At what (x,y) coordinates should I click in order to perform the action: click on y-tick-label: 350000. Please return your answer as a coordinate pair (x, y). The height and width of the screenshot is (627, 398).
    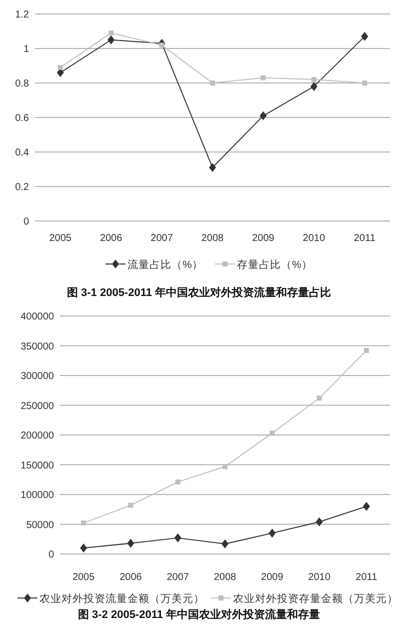
    Looking at the image, I should click on (37, 346).